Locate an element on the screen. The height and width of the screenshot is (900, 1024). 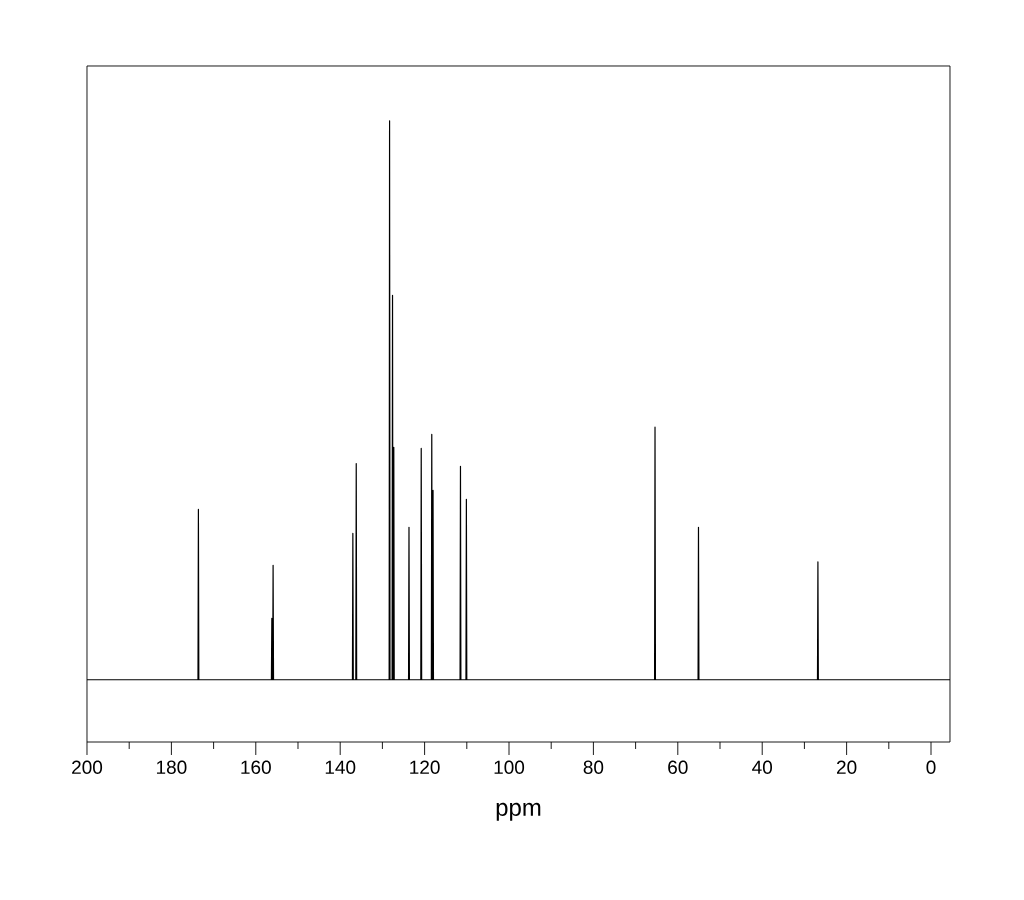
x-axis-title: ppm is located at coordinates (518, 811).